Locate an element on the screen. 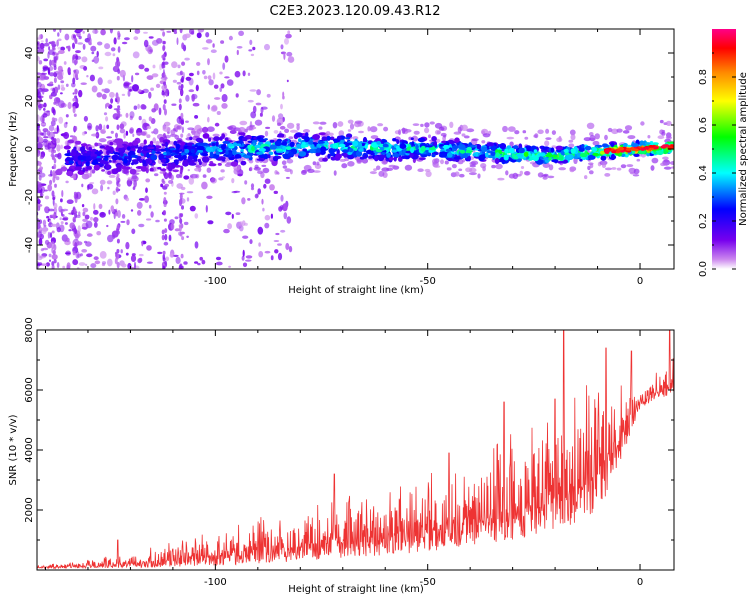 The height and width of the screenshot is (600, 750). x-tick-label: -50 is located at coordinates (428, 582).